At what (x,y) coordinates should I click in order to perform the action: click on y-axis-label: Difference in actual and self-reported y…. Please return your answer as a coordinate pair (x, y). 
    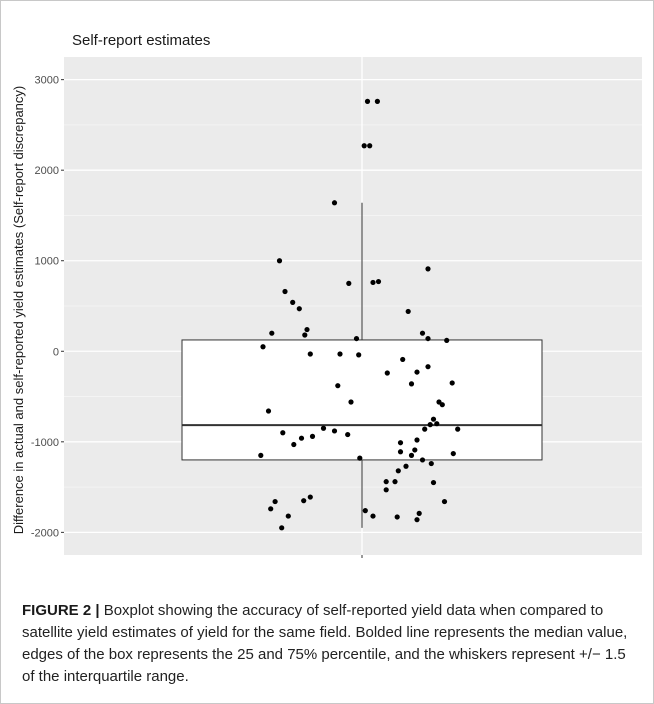
    Looking at the image, I should click on (18, 310).